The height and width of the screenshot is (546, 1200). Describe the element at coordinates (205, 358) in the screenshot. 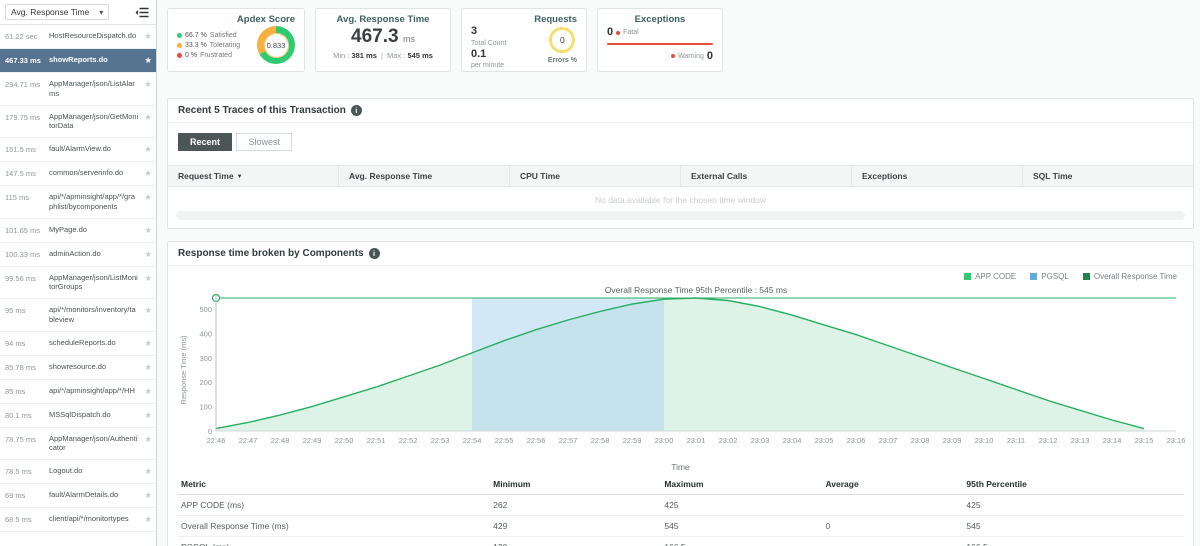

I see `y-tick-label: 300` at that location.